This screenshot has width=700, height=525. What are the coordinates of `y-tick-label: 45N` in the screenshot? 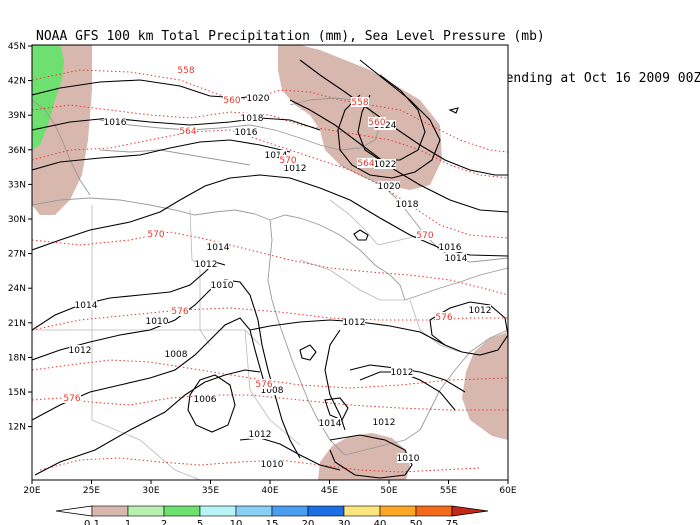 It's located at (17, 47).